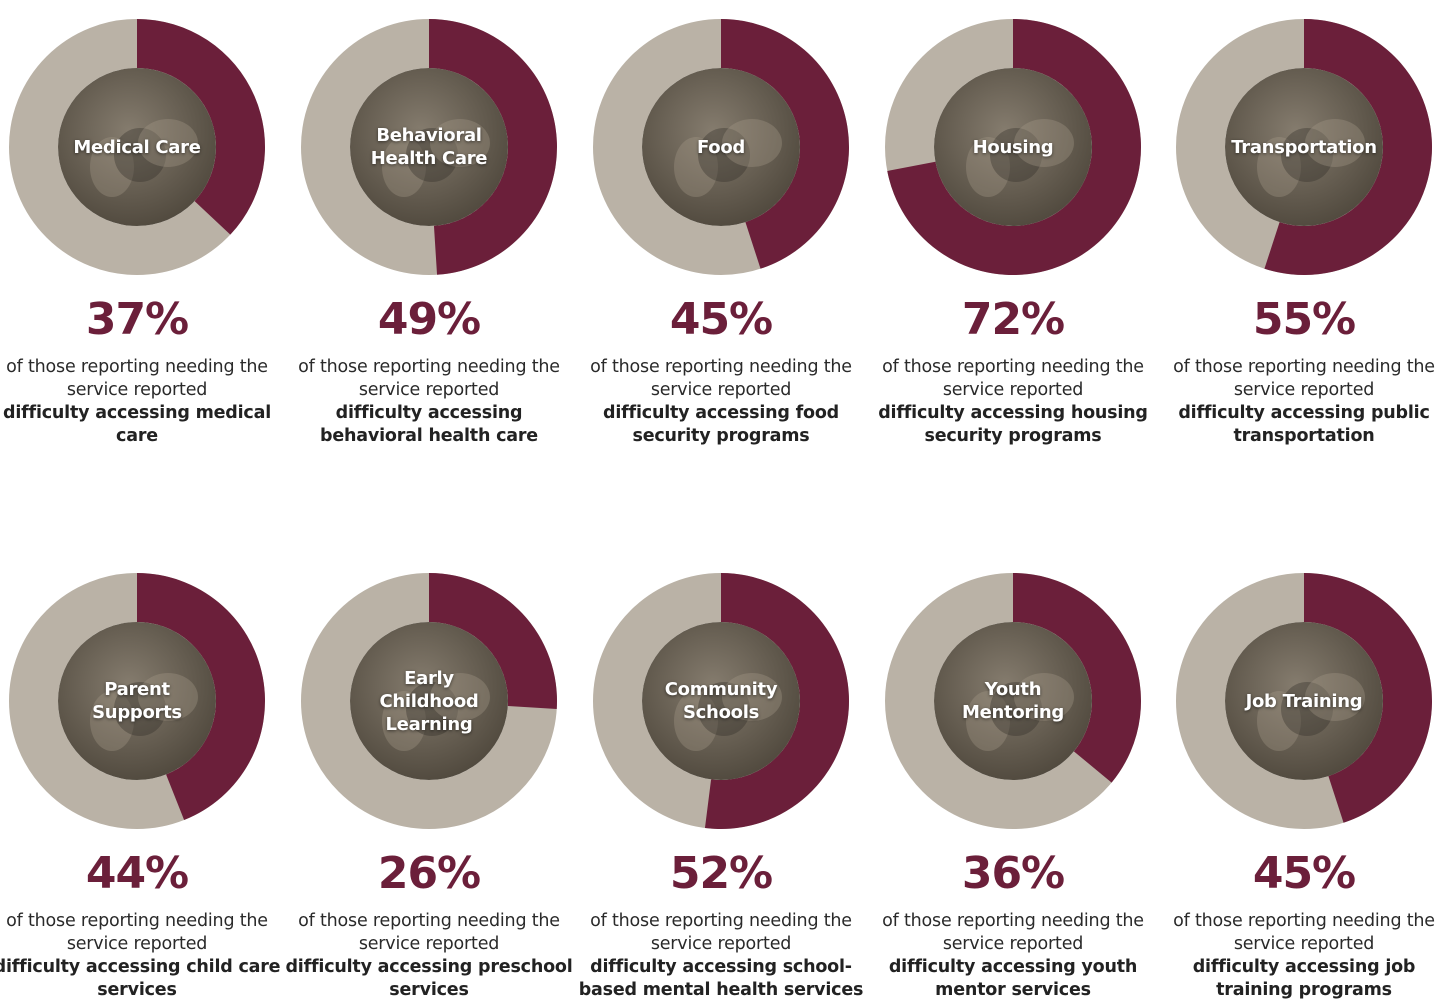 The height and width of the screenshot is (1004, 1440). Describe the element at coordinates (1013, 319) in the screenshot. I see `percent-value: 72%` at that location.